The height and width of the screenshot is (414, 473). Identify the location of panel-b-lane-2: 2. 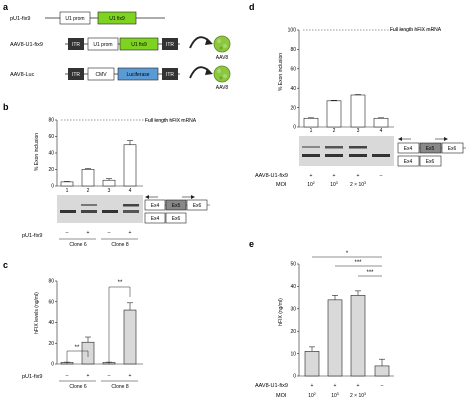
(88, 191).